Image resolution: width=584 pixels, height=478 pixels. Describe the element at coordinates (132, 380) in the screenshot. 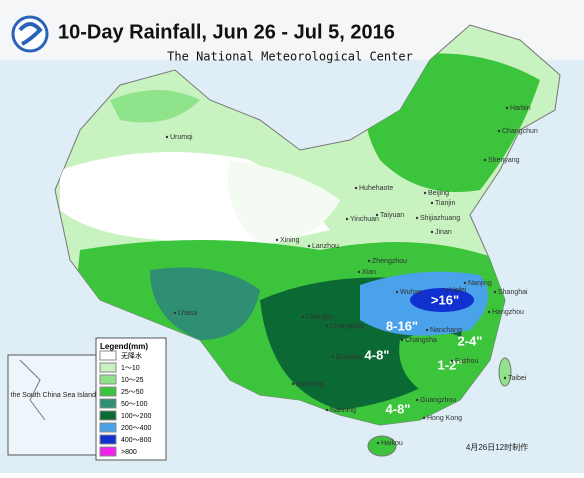

I see `legend-label: 10～25` at that location.